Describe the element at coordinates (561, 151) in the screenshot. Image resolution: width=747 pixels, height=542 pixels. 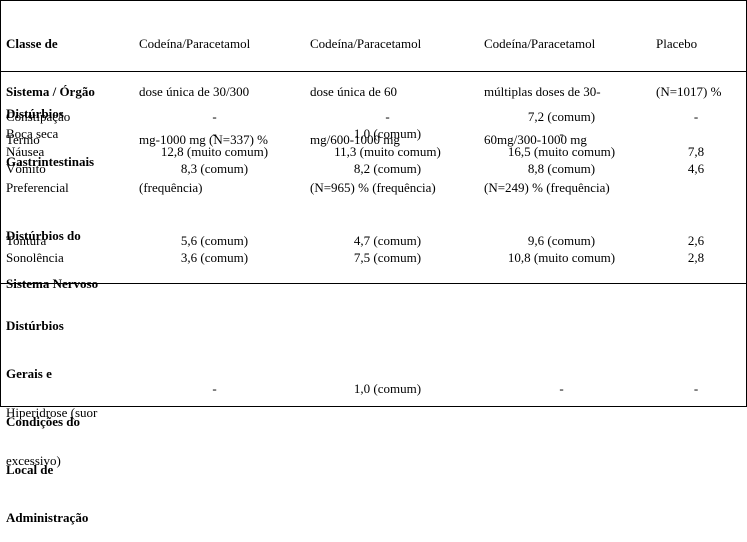
I see `row-value: 16,5 (muito comum)` at that location.